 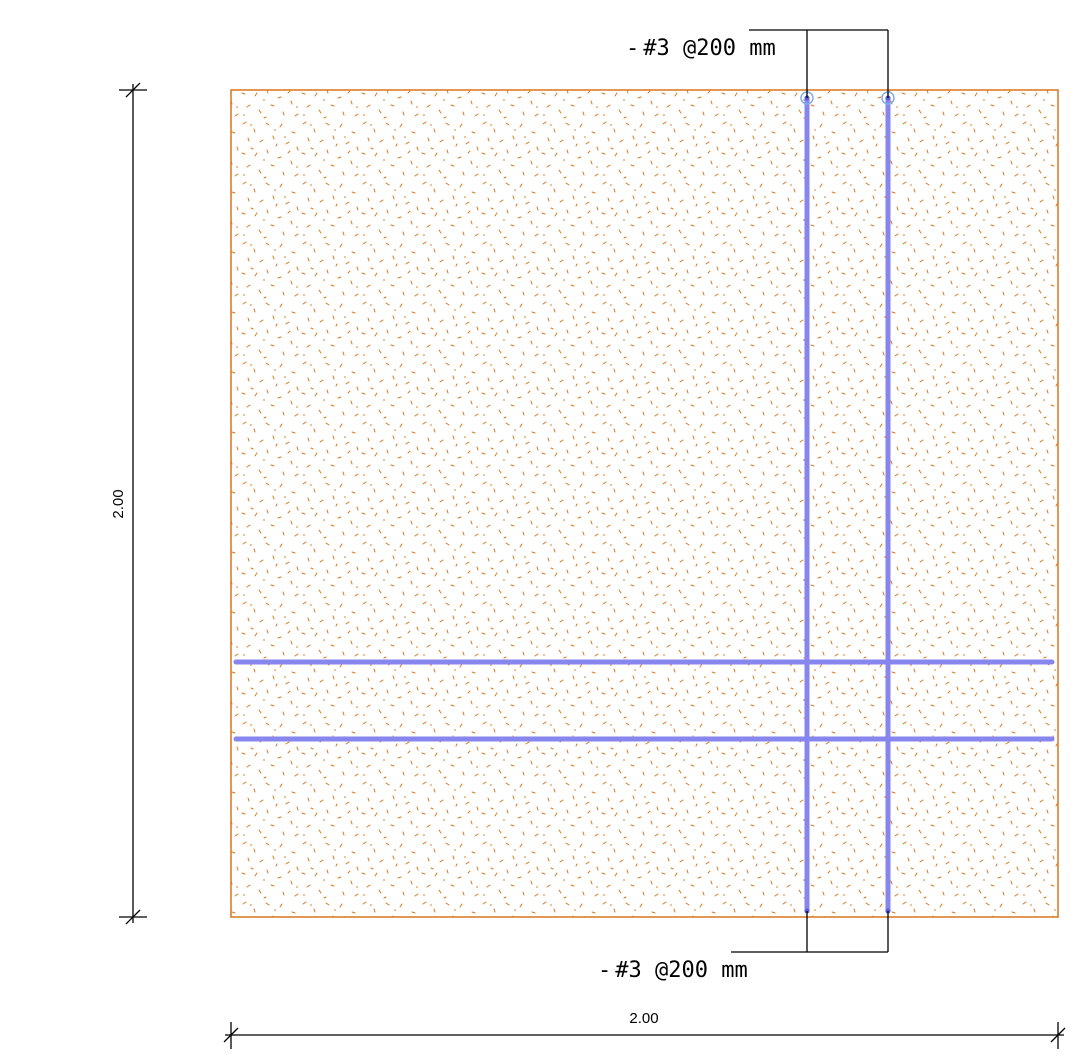 I want to click on bottom-callout-label: - #3 @200 mm, so click(x=673, y=970).